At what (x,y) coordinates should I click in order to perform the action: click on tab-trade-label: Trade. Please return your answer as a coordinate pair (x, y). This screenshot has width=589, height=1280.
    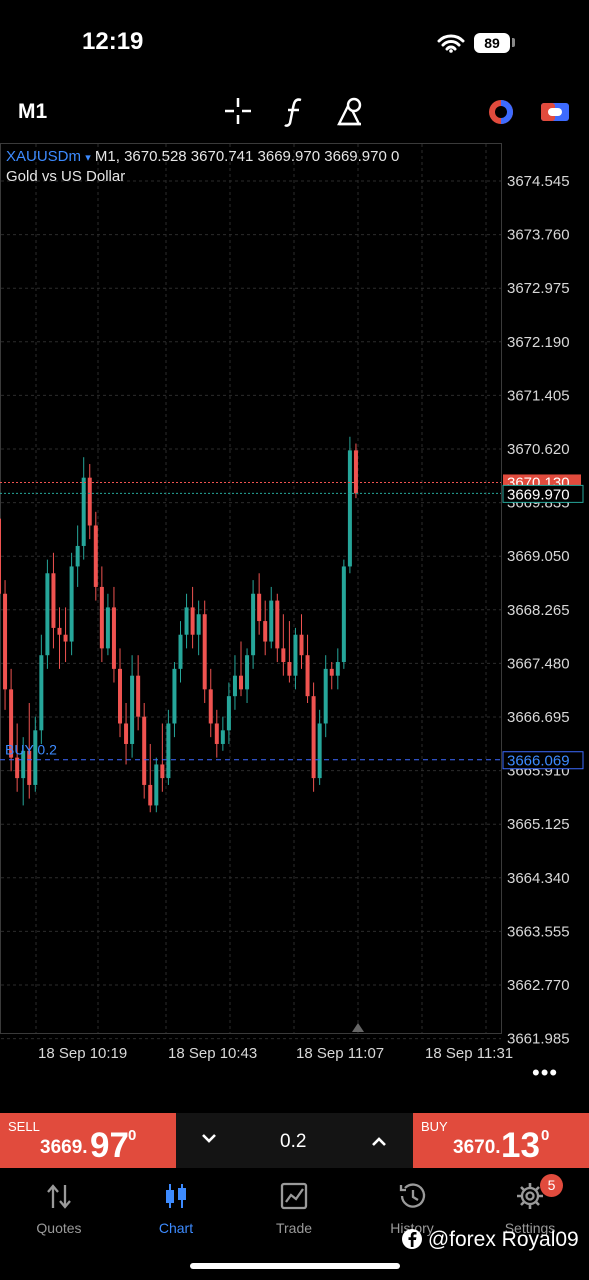
    Looking at the image, I should click on (294, 1228).